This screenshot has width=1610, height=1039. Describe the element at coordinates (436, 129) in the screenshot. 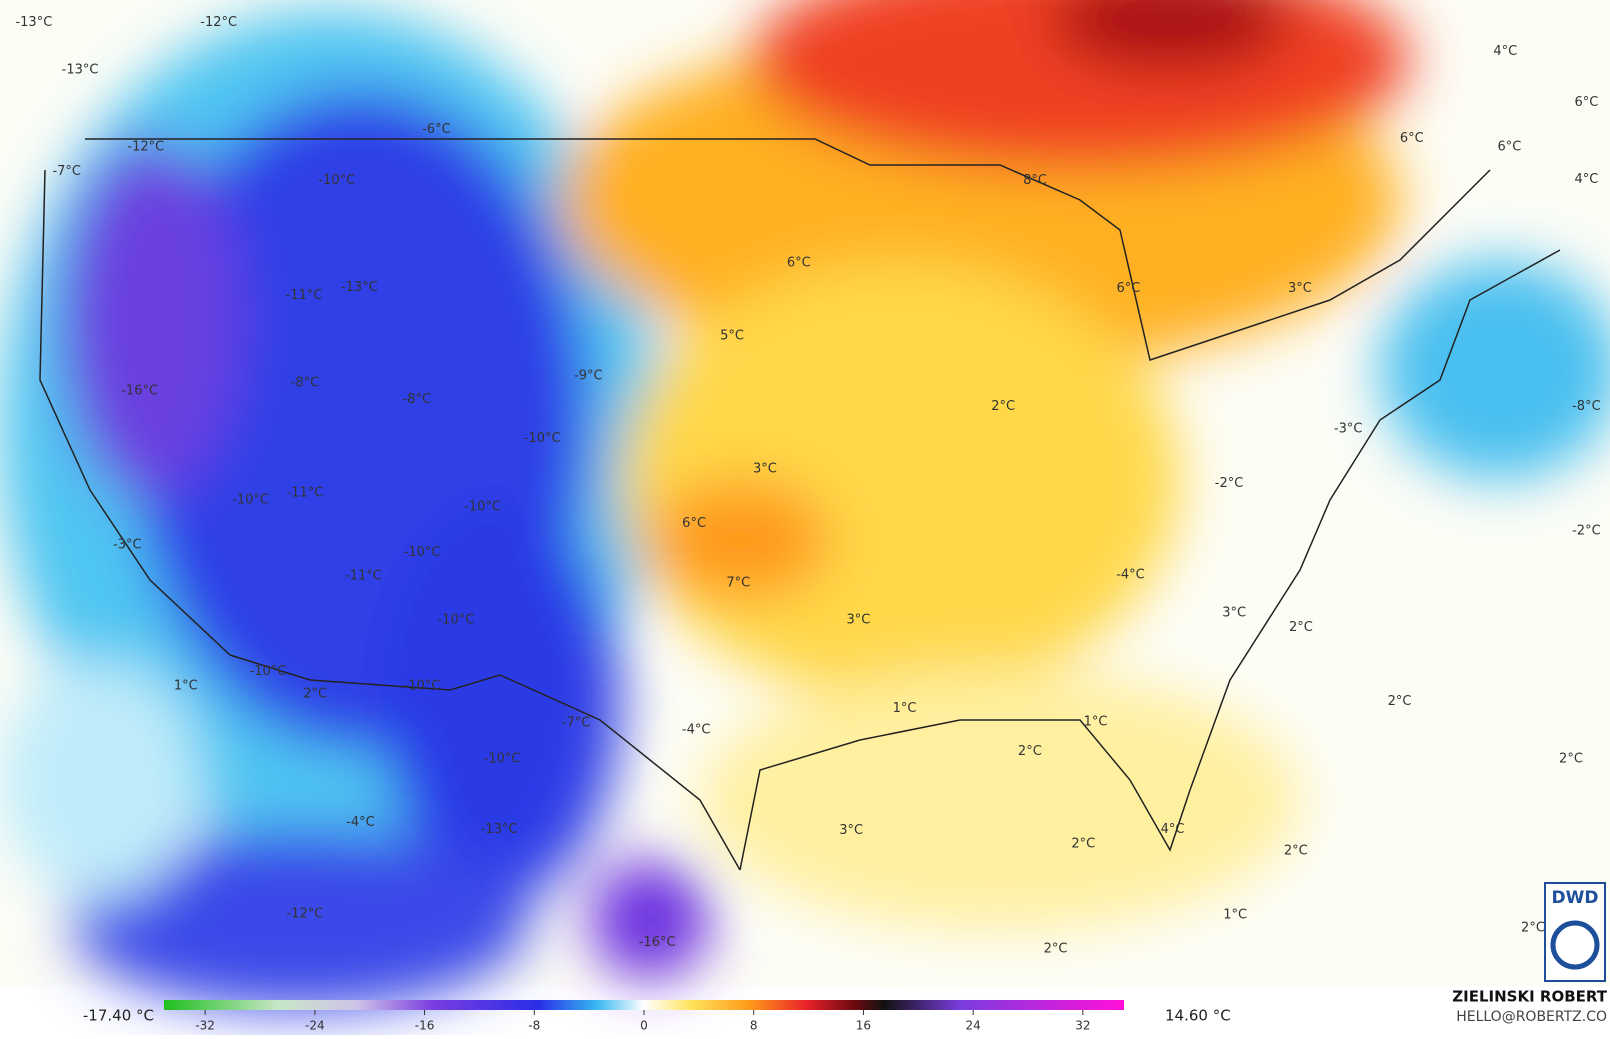

I see `temp-label: -6°C` at that location.